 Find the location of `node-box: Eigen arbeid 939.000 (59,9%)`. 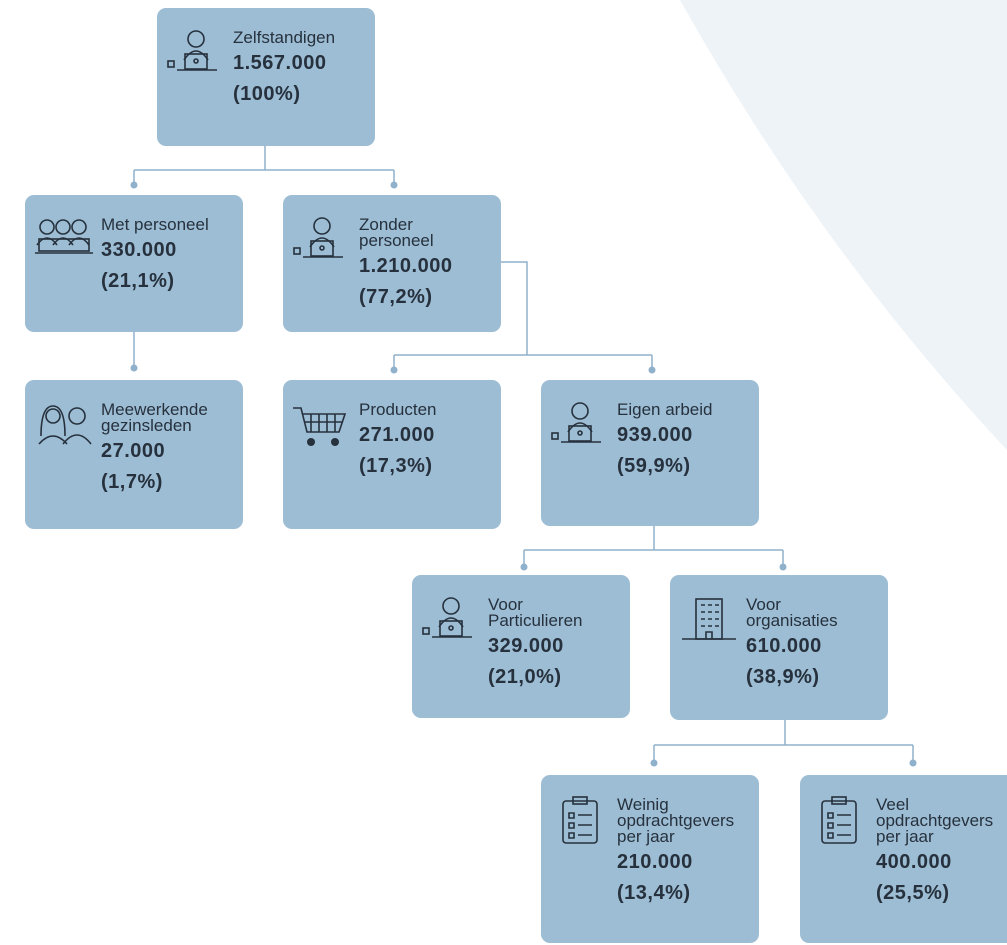

node-box: Eigen arbeid 939.000 (59,9%) is located at coordinates (650, 453).